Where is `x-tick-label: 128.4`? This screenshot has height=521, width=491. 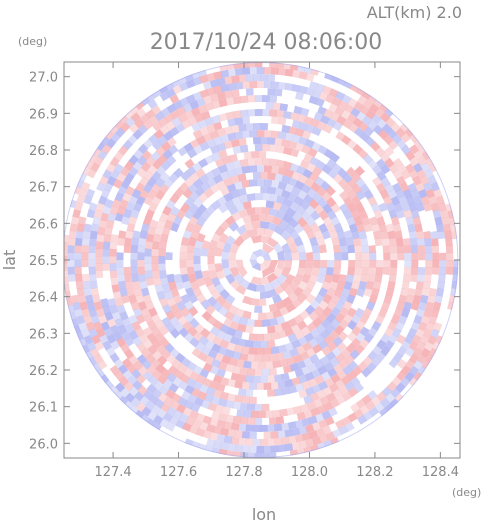
x-tick-label: 128.4 is located at coordinates (440, 472).